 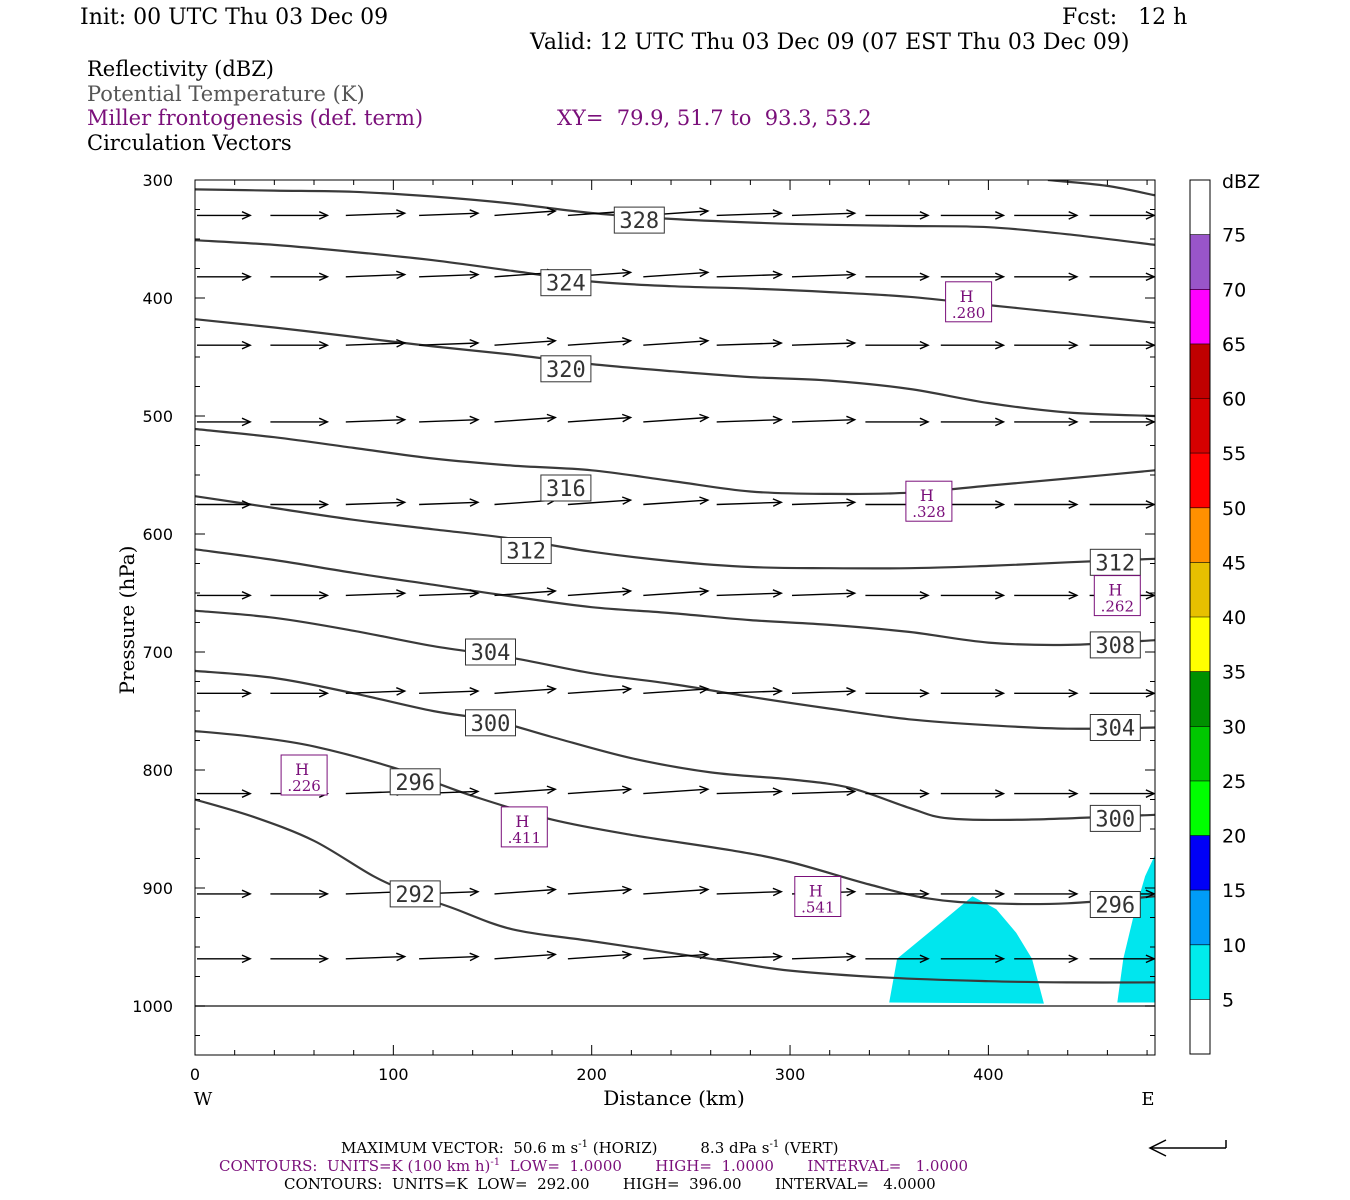 I want to click on theta-label-328: 328, so click(x=639, y=220).